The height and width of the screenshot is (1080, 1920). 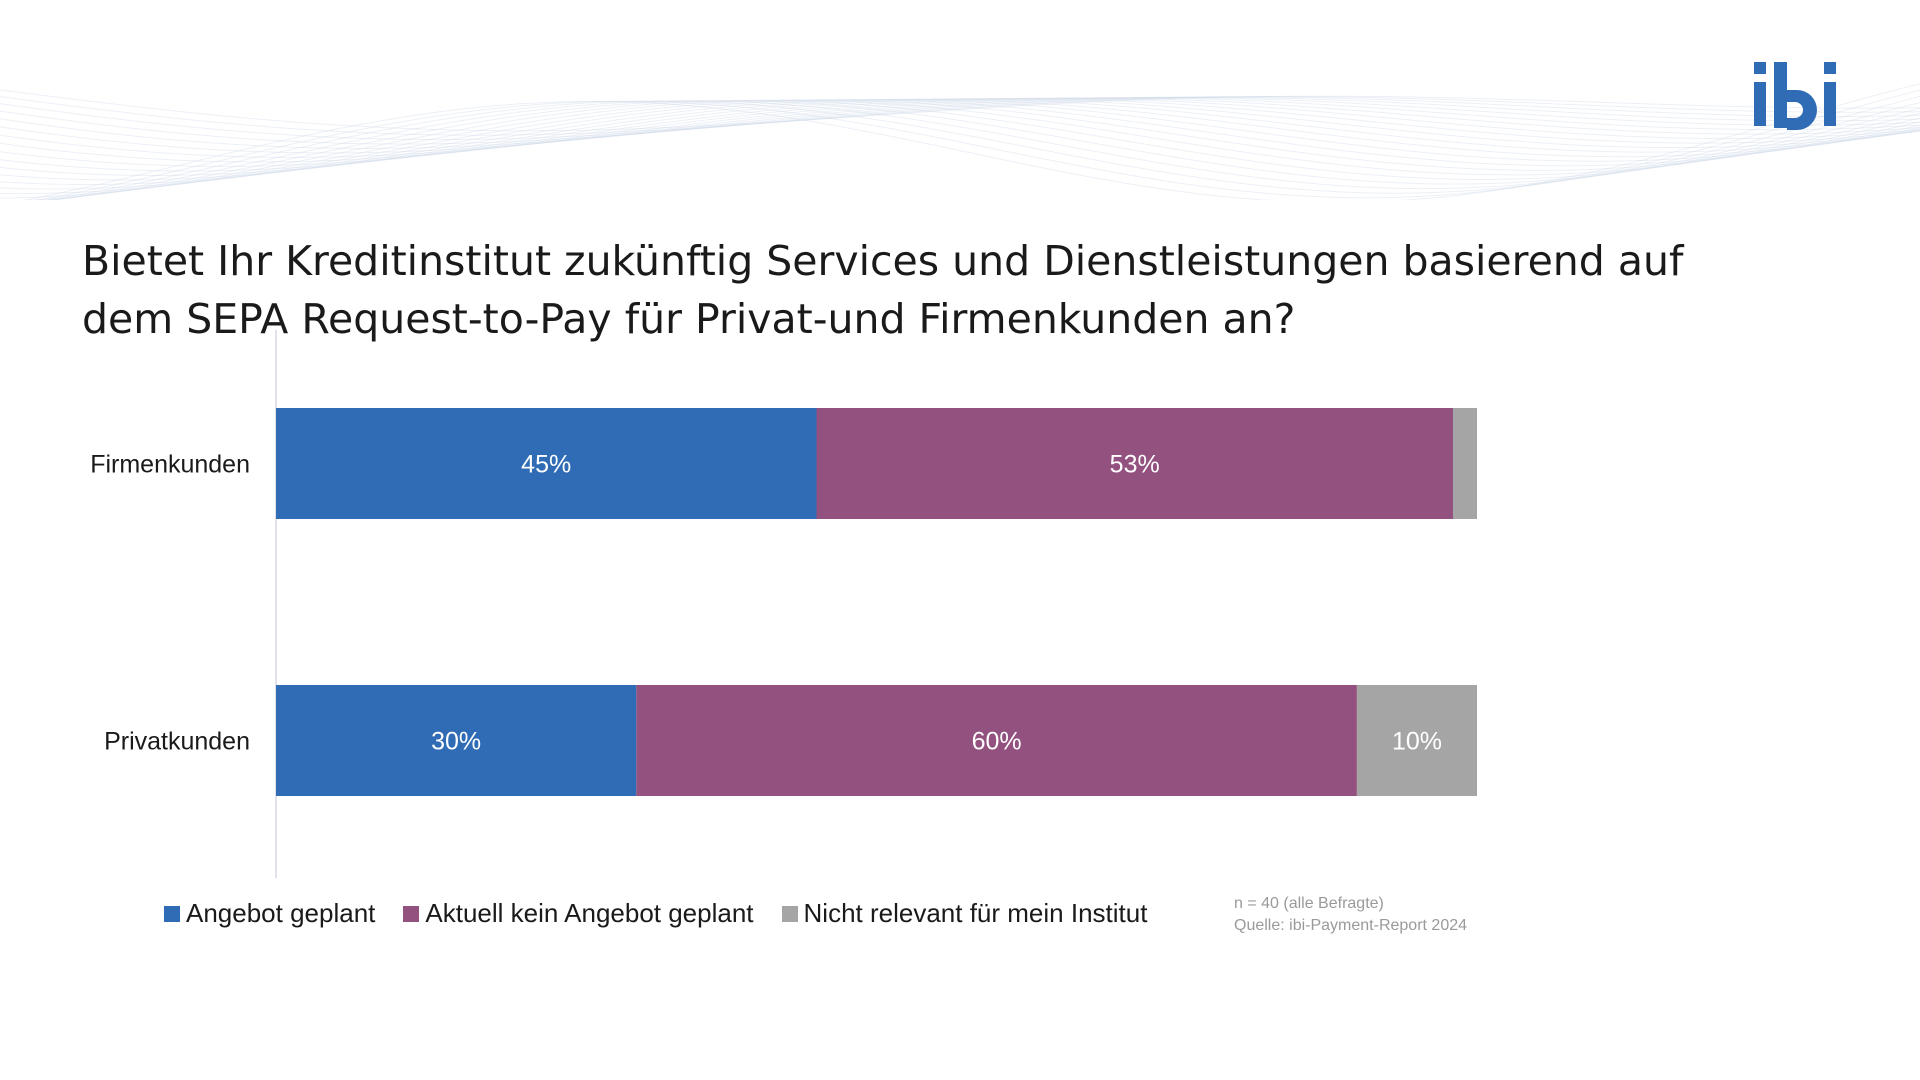 I want to click on ibi-logo, so click(x=1795, y=96).